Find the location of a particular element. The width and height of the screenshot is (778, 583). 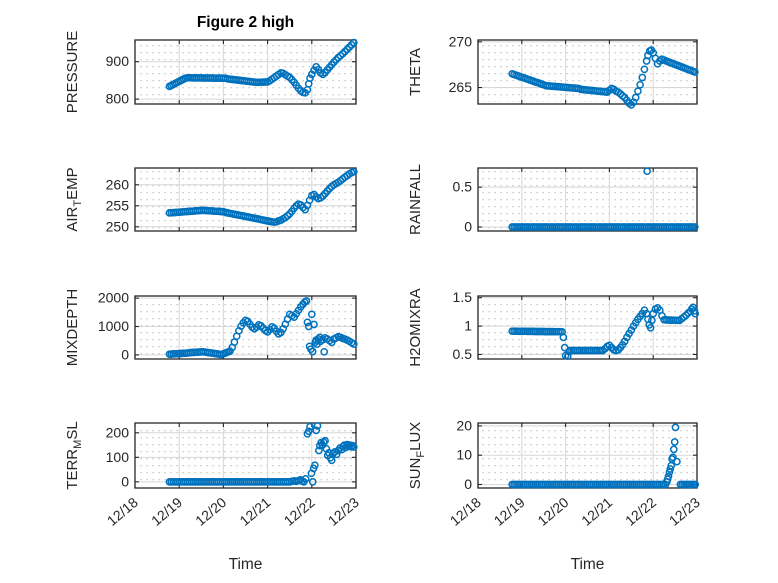

data-series-theta is located at coordinates (603, 77).